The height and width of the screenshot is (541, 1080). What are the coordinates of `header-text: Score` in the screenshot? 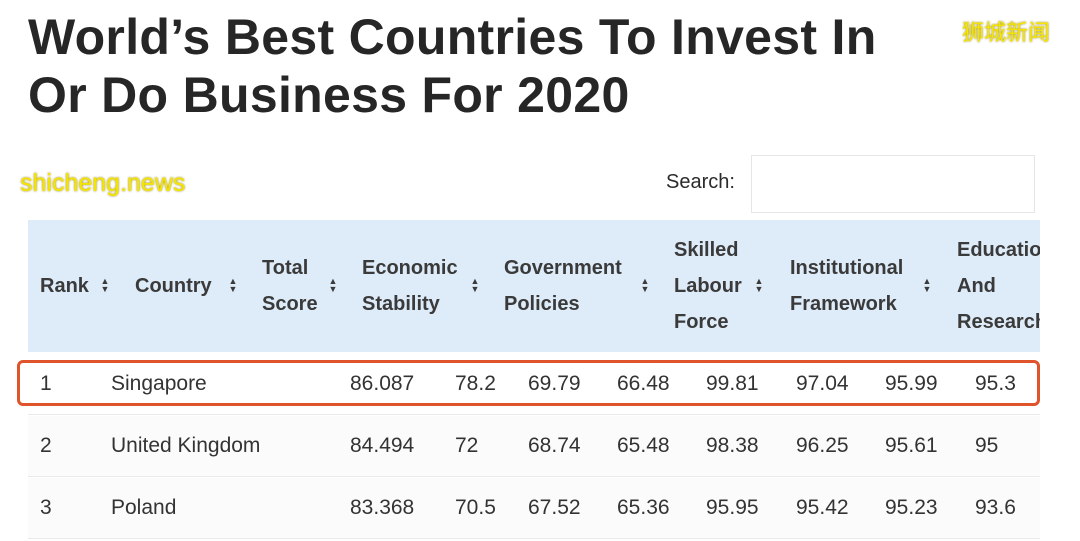 It's located at (290, 304).